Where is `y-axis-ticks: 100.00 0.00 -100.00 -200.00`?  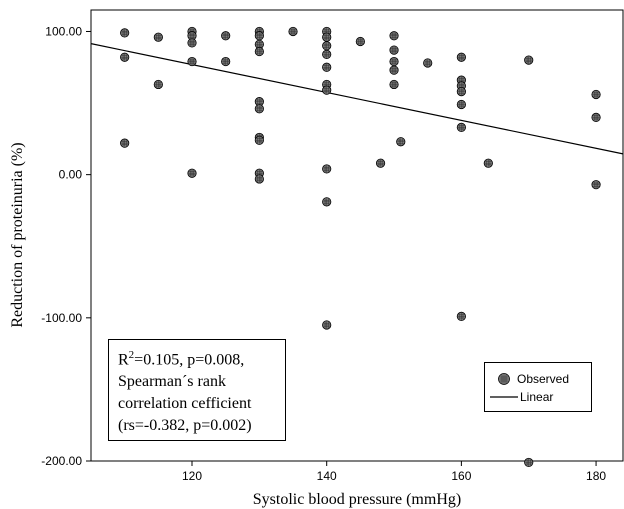
y-axis-ticks: 100.00 0.00 -100.00 -200.00 is located at coordinates (66, 246).